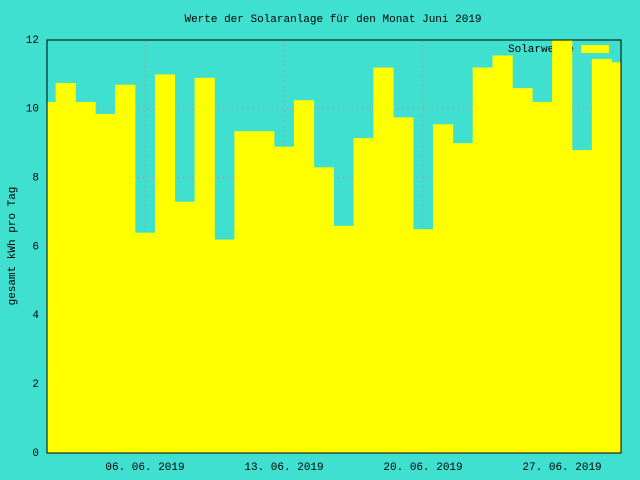 This screenshot has width=640, height=480. I want to click on x-tick-label: 27. 06. 2019, so click(561, 468).